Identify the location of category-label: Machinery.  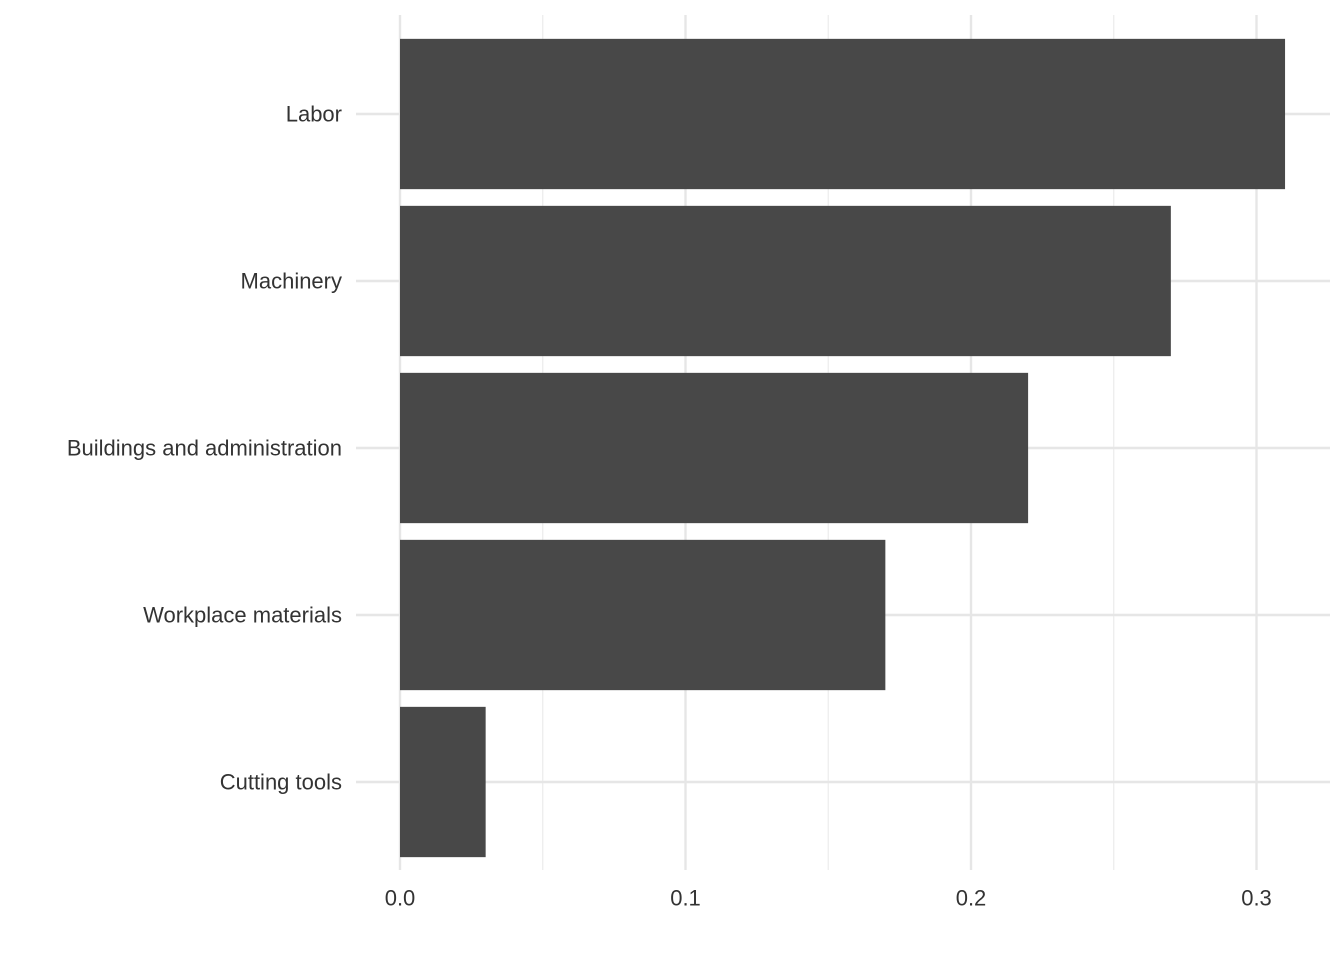
(291, 281).